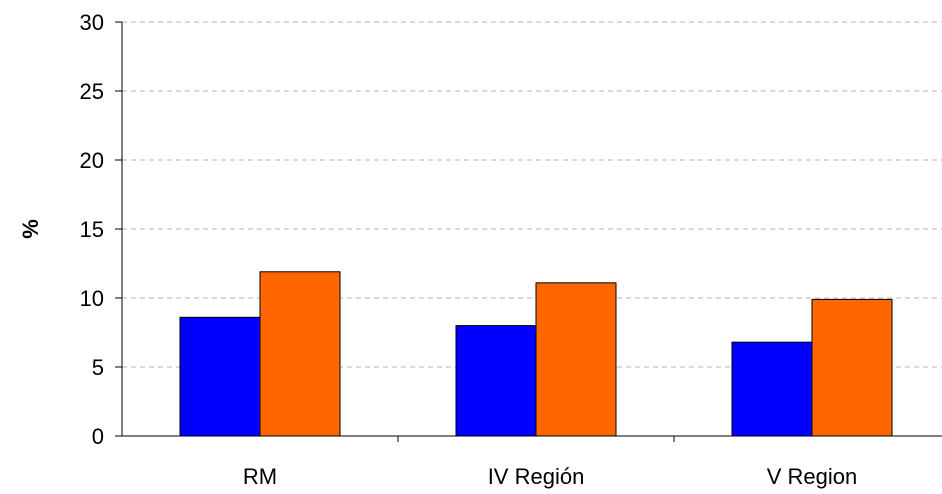 The height and width of the screenshot is (494, 942). I want to click on y-tick-label: 5, so click(98, 367).